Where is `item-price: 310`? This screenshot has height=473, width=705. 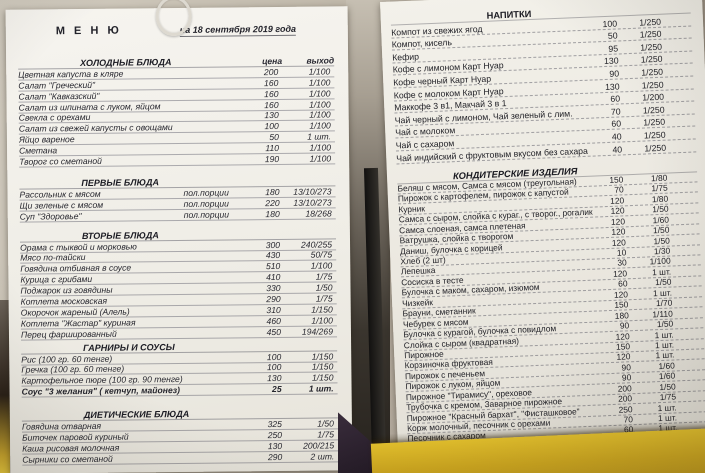
item-price: 310 is located at coordinates (273, 310).